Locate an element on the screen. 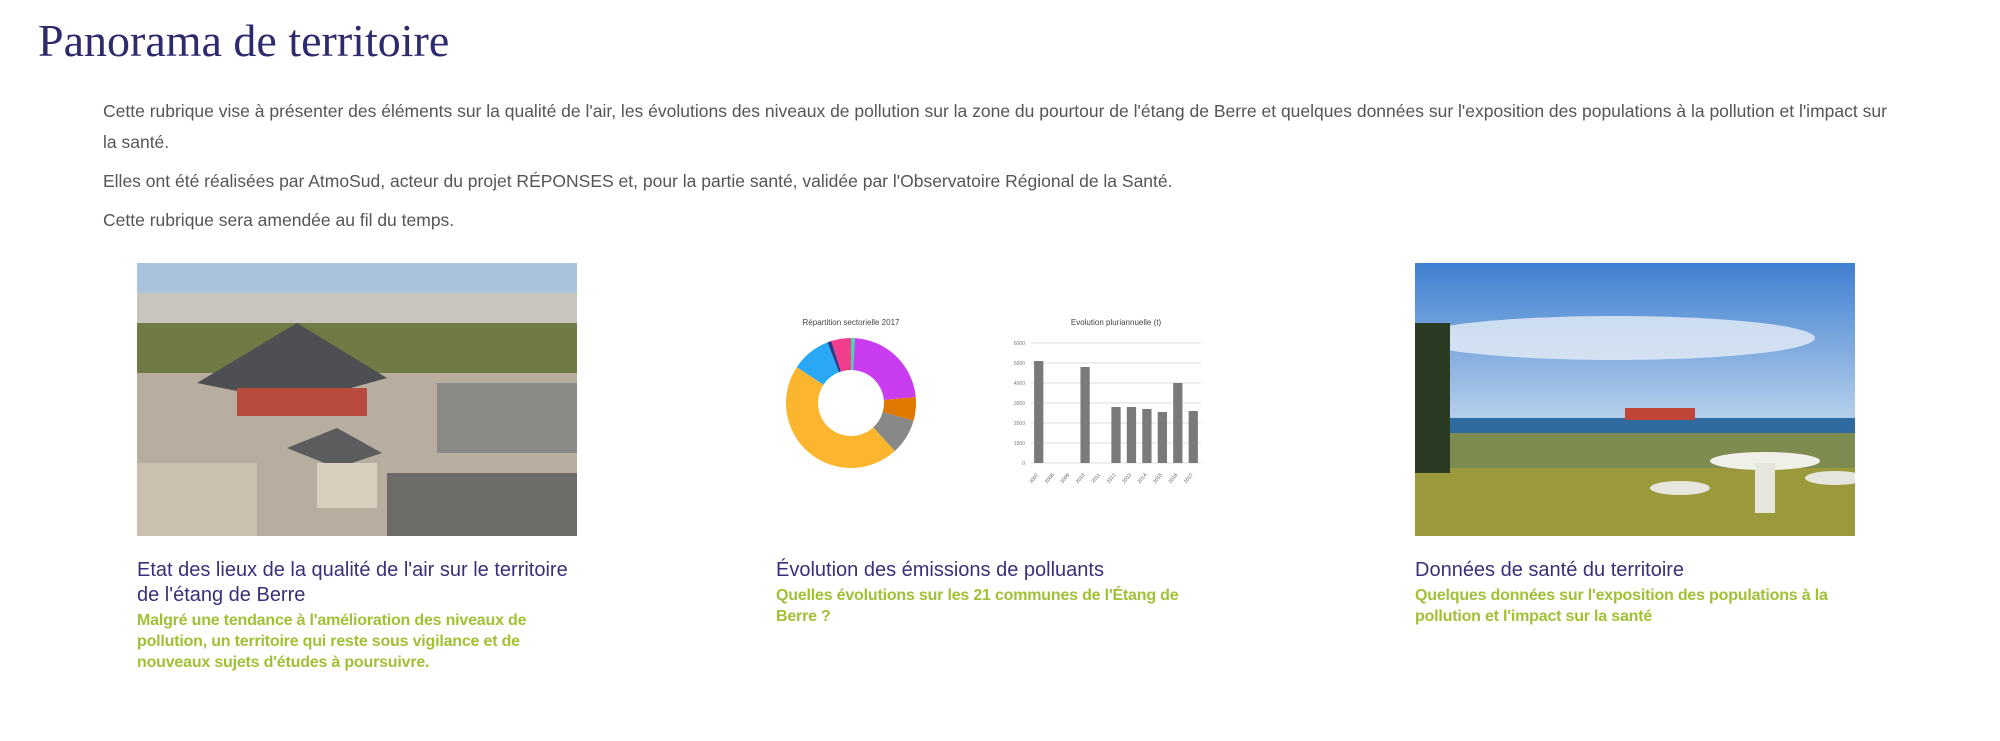  y-tick-label: 2000 is located at coordinates (1019, 424).